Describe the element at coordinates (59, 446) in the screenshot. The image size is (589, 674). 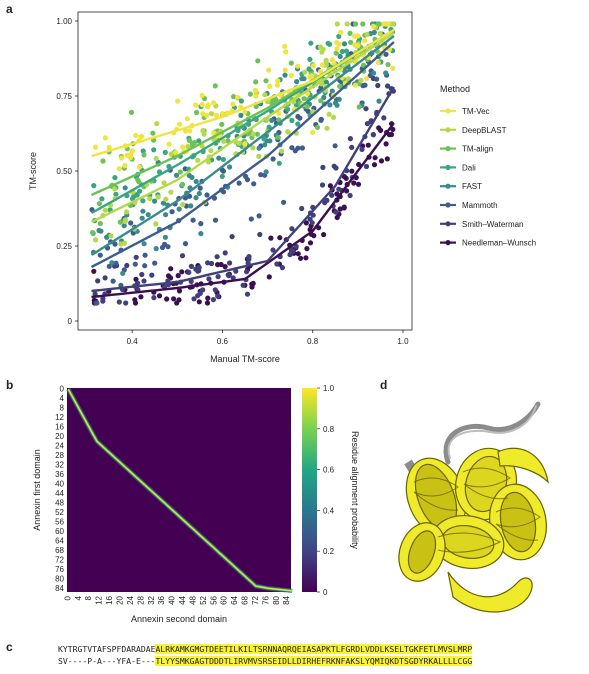
I see `y-tick-label: 24` at that location.